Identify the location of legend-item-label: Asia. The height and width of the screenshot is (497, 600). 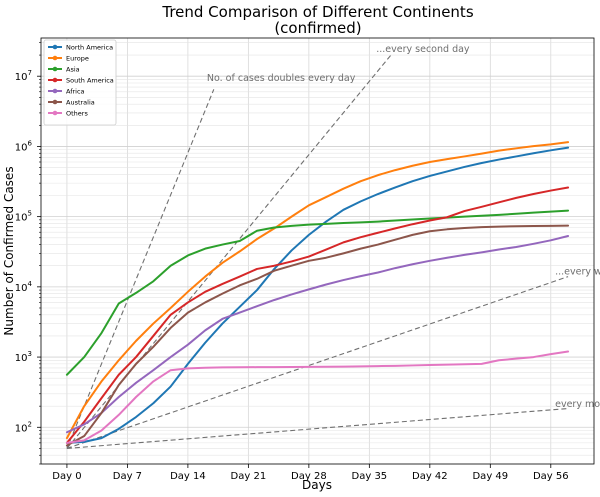
(73, 70).